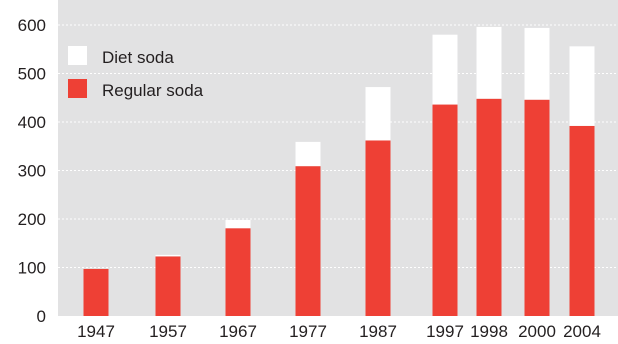 The width and height of the screenshot is (618, 344). What do you see at coordinates (378, 331) in the screenshot?
I see `x-tick-label: 1987` at bounding box center [378, 331].